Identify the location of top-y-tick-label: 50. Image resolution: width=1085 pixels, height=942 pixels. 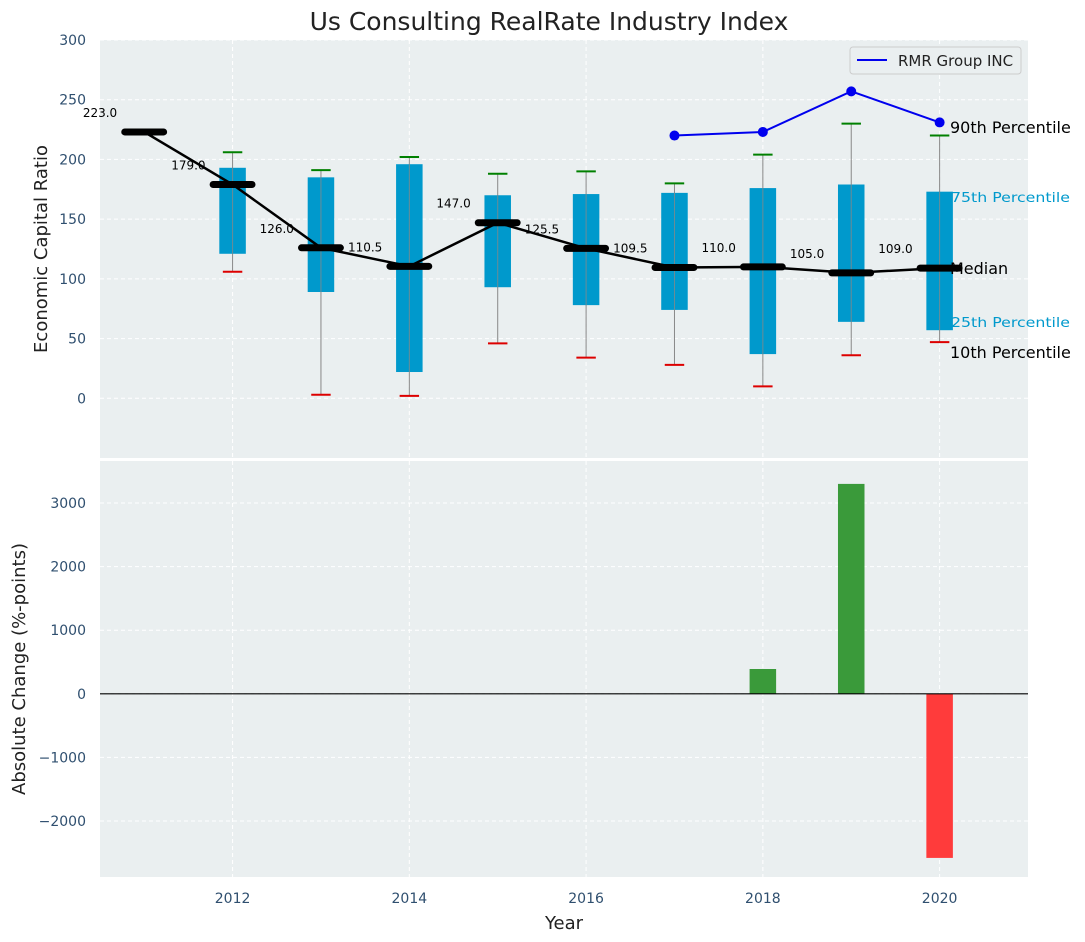
(77, 340).